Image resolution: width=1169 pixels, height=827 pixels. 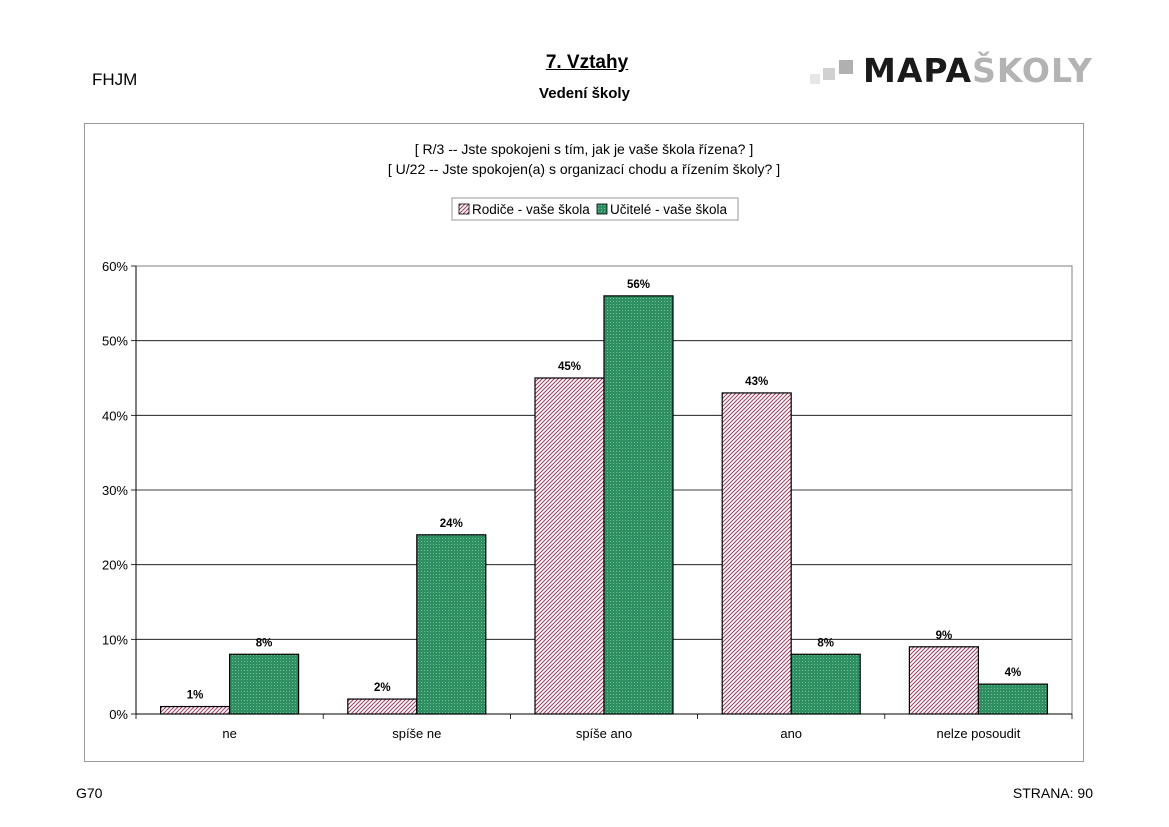 What do you see at coordinates (115, 341) in the screenshot?
I see `y-tick-label: 50%` at bounding box center [115, 341].